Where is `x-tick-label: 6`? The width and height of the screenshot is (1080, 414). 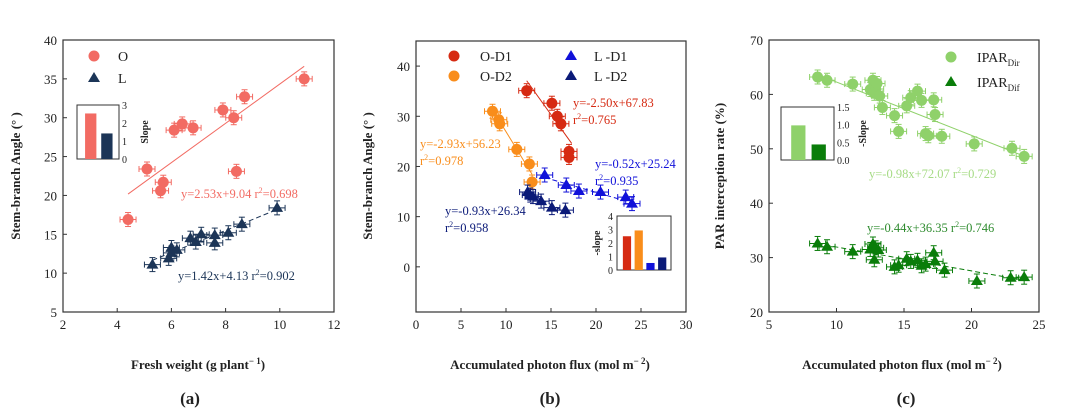
x-tick-label: 6 is located at coordinates (171, 324).